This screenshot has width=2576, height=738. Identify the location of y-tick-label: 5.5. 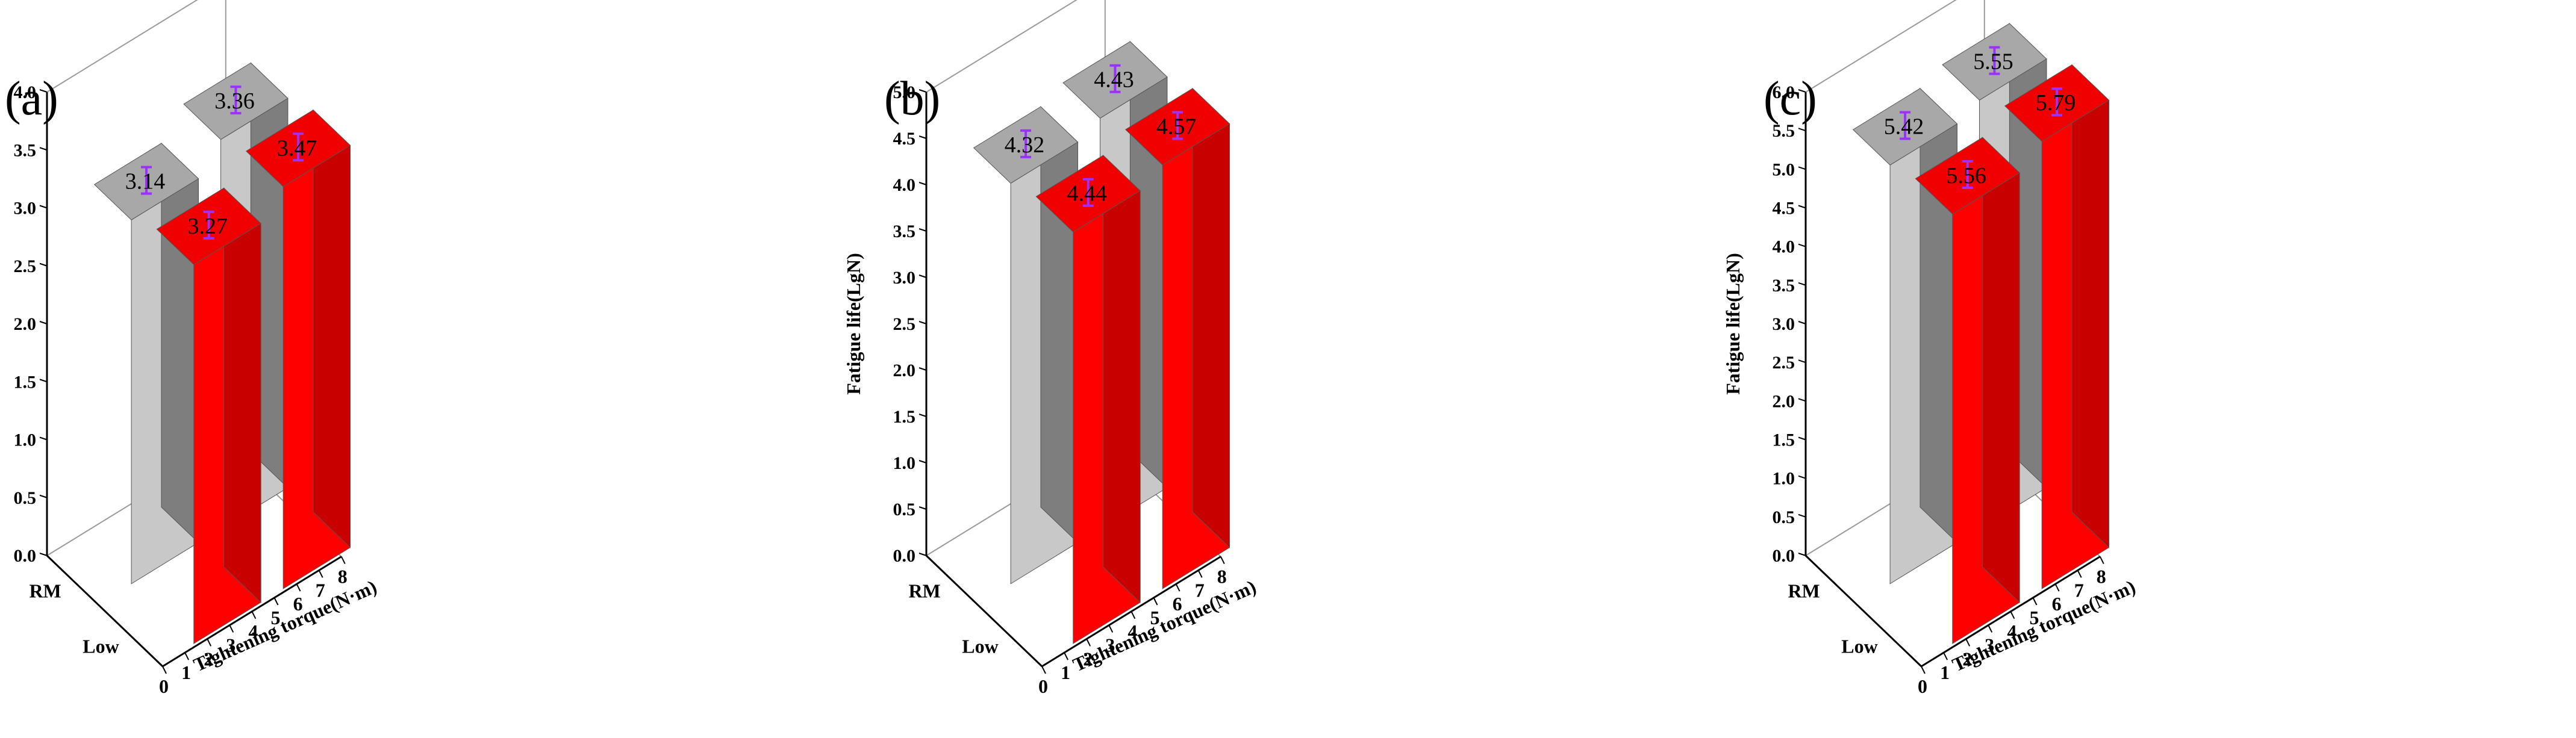
(1784, 131).